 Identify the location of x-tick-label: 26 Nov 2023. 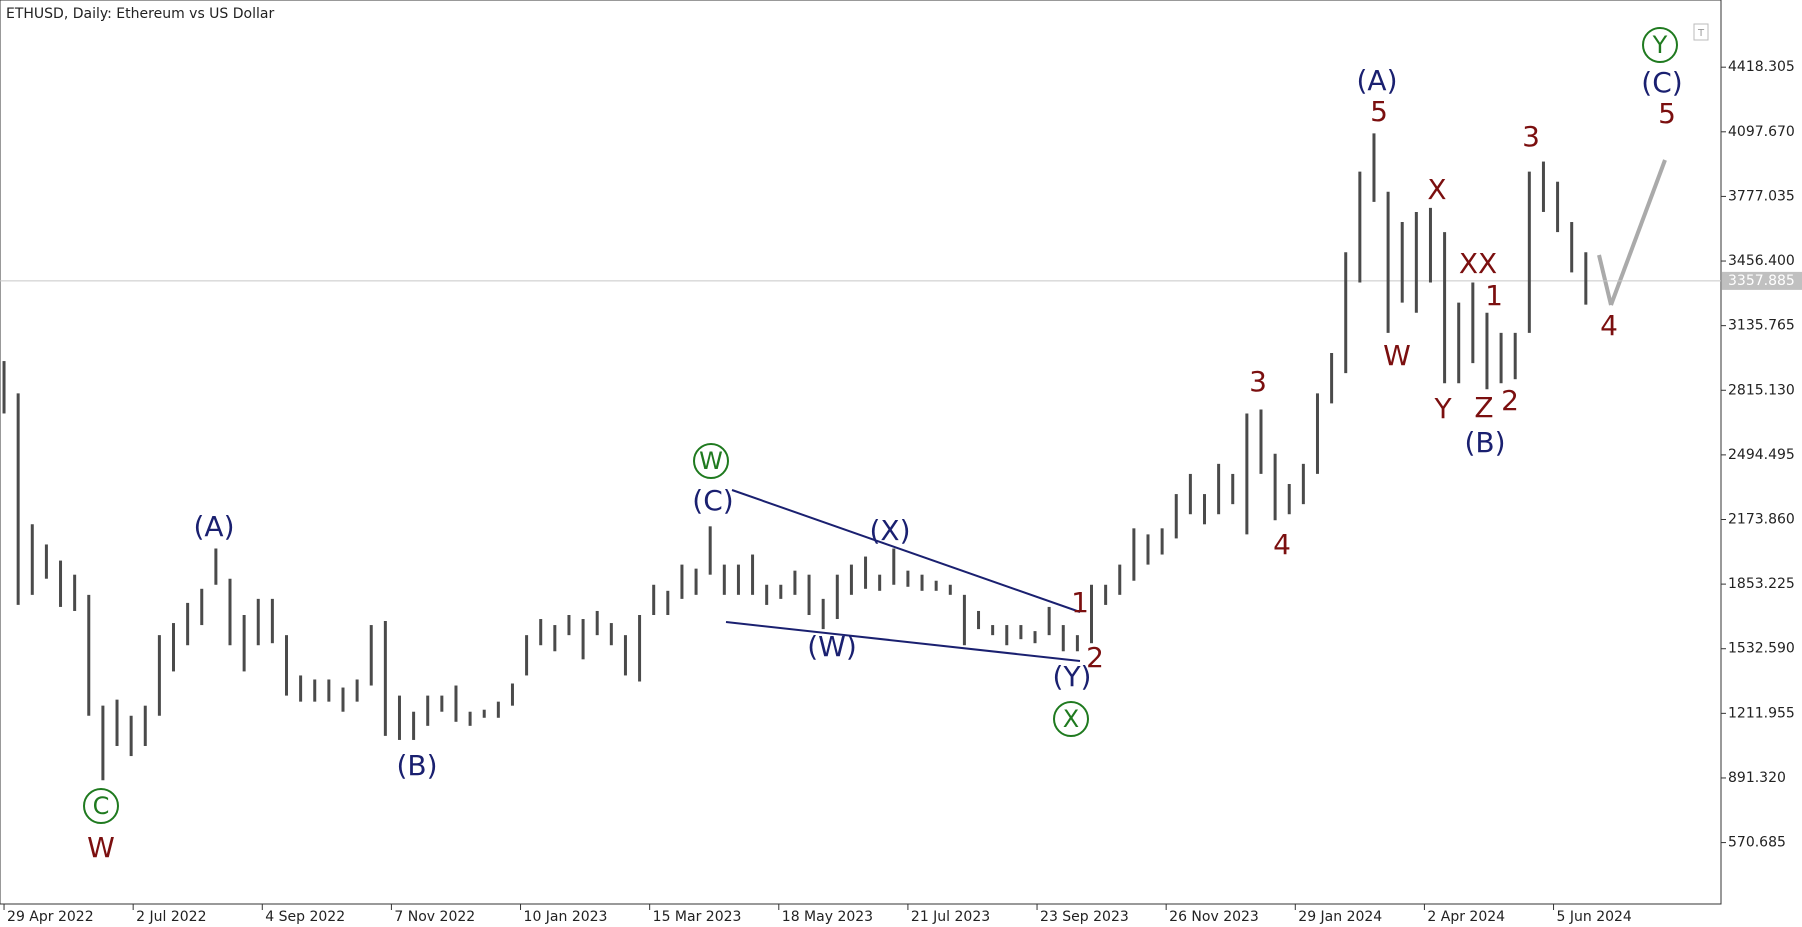
(1214, 917).